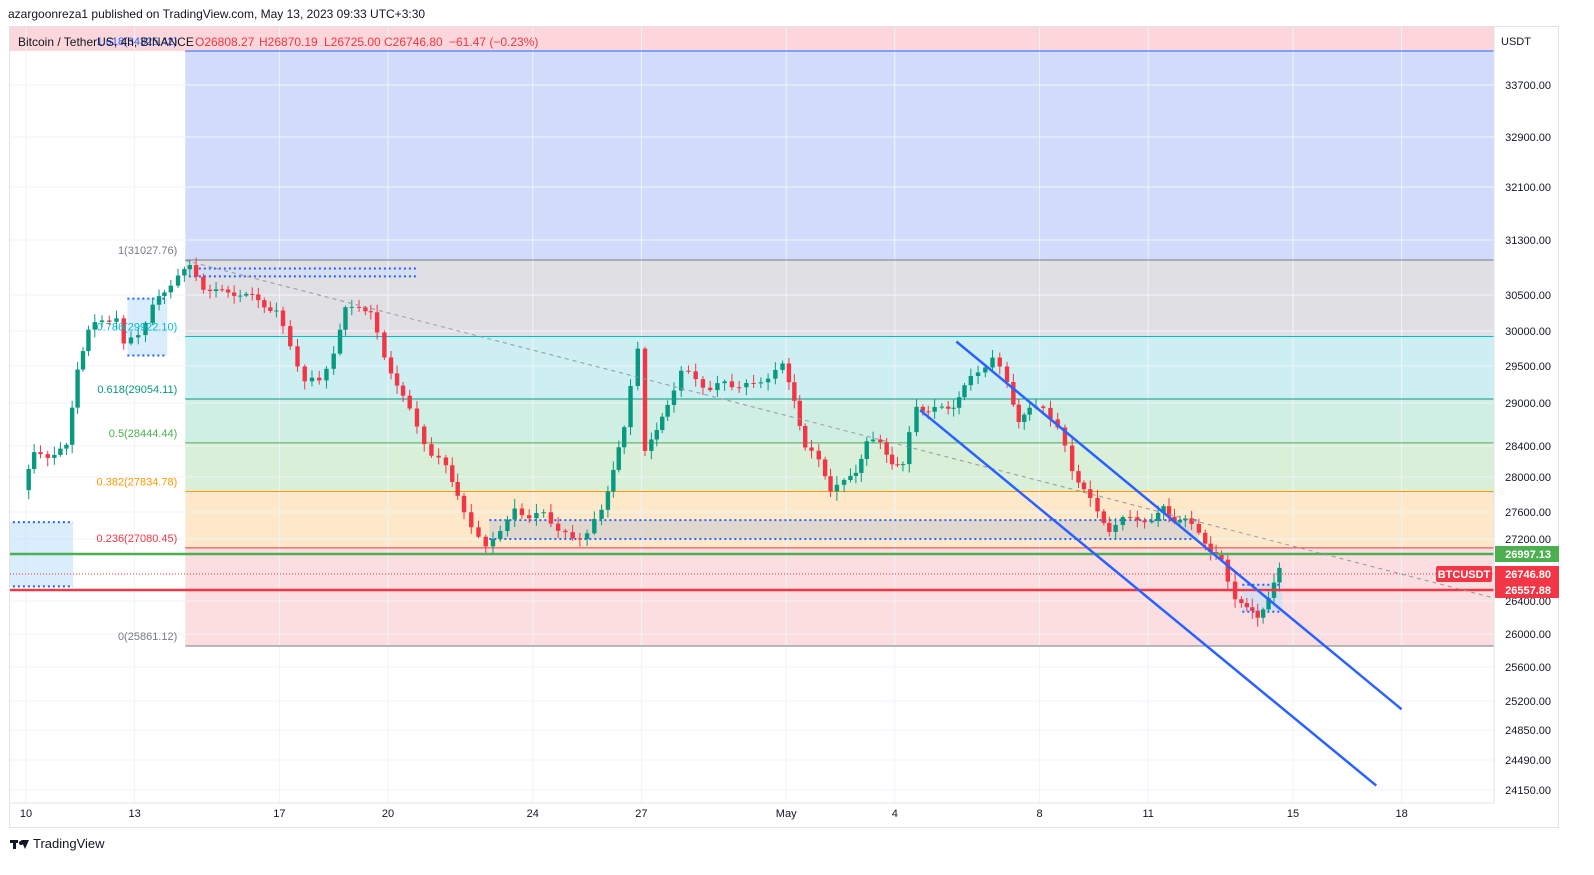  Describe the element at coordinates (1528, 367) in the screenshot. I see `price-tick-label: 29500.00` at that location.